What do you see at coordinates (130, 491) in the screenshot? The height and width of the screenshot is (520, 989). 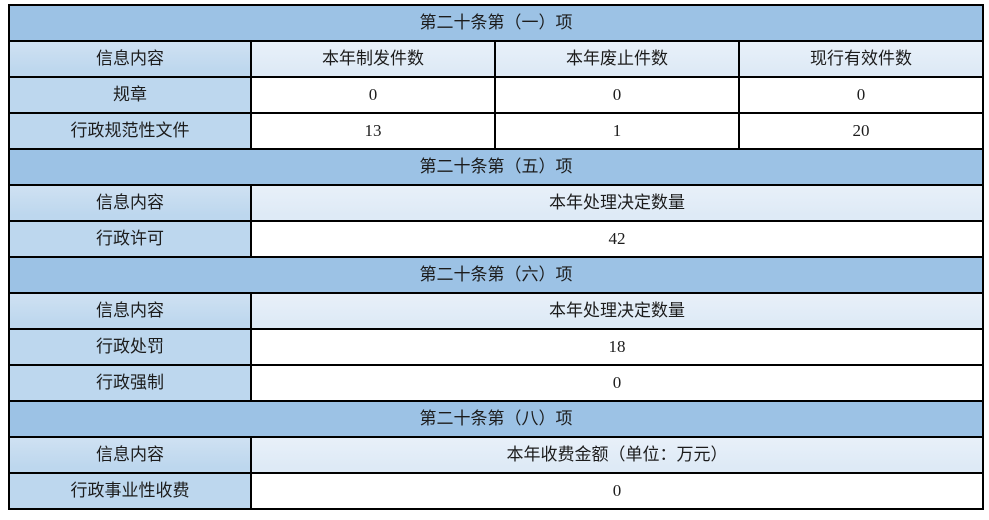 I see `row-label-cell: 行政事业性收费` at bounding box center [130, 491].